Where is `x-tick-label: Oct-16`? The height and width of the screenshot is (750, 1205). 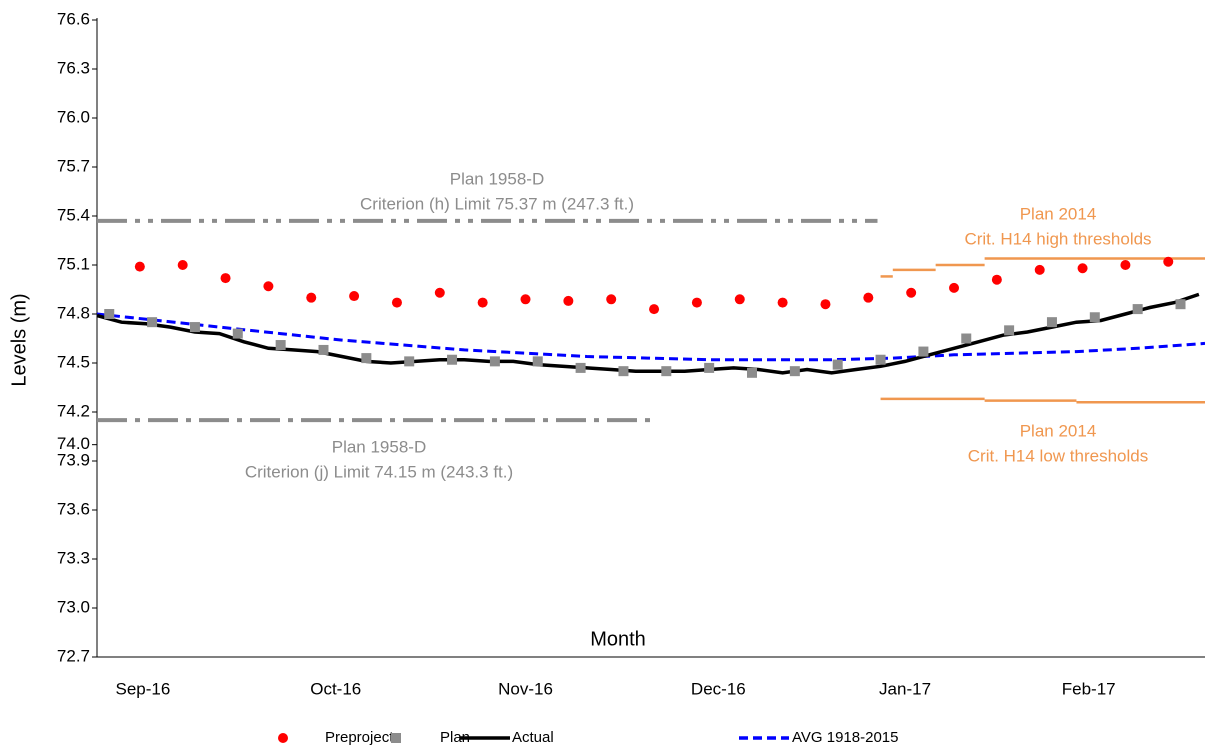
x-tick-label: Oct-16 is located at coordinates (335, 688).